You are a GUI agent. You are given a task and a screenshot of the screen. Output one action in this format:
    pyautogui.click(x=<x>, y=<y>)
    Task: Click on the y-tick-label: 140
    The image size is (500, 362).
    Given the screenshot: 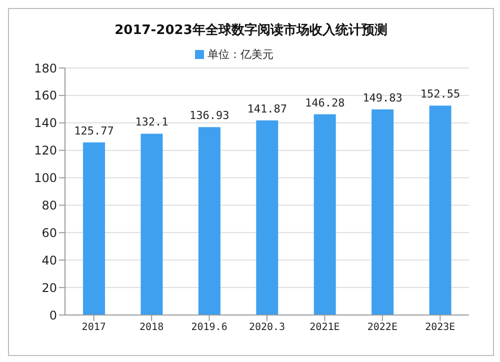 What is the action you would take?
    pyautogui.click(x=45, y=123)
    